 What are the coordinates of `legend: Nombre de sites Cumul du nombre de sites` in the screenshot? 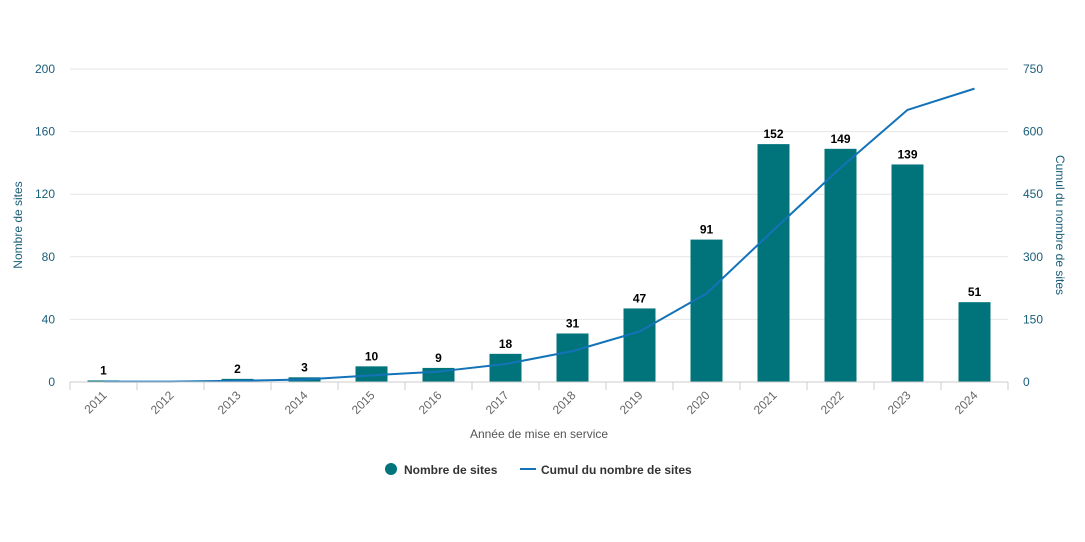 It's located at (538, 470).